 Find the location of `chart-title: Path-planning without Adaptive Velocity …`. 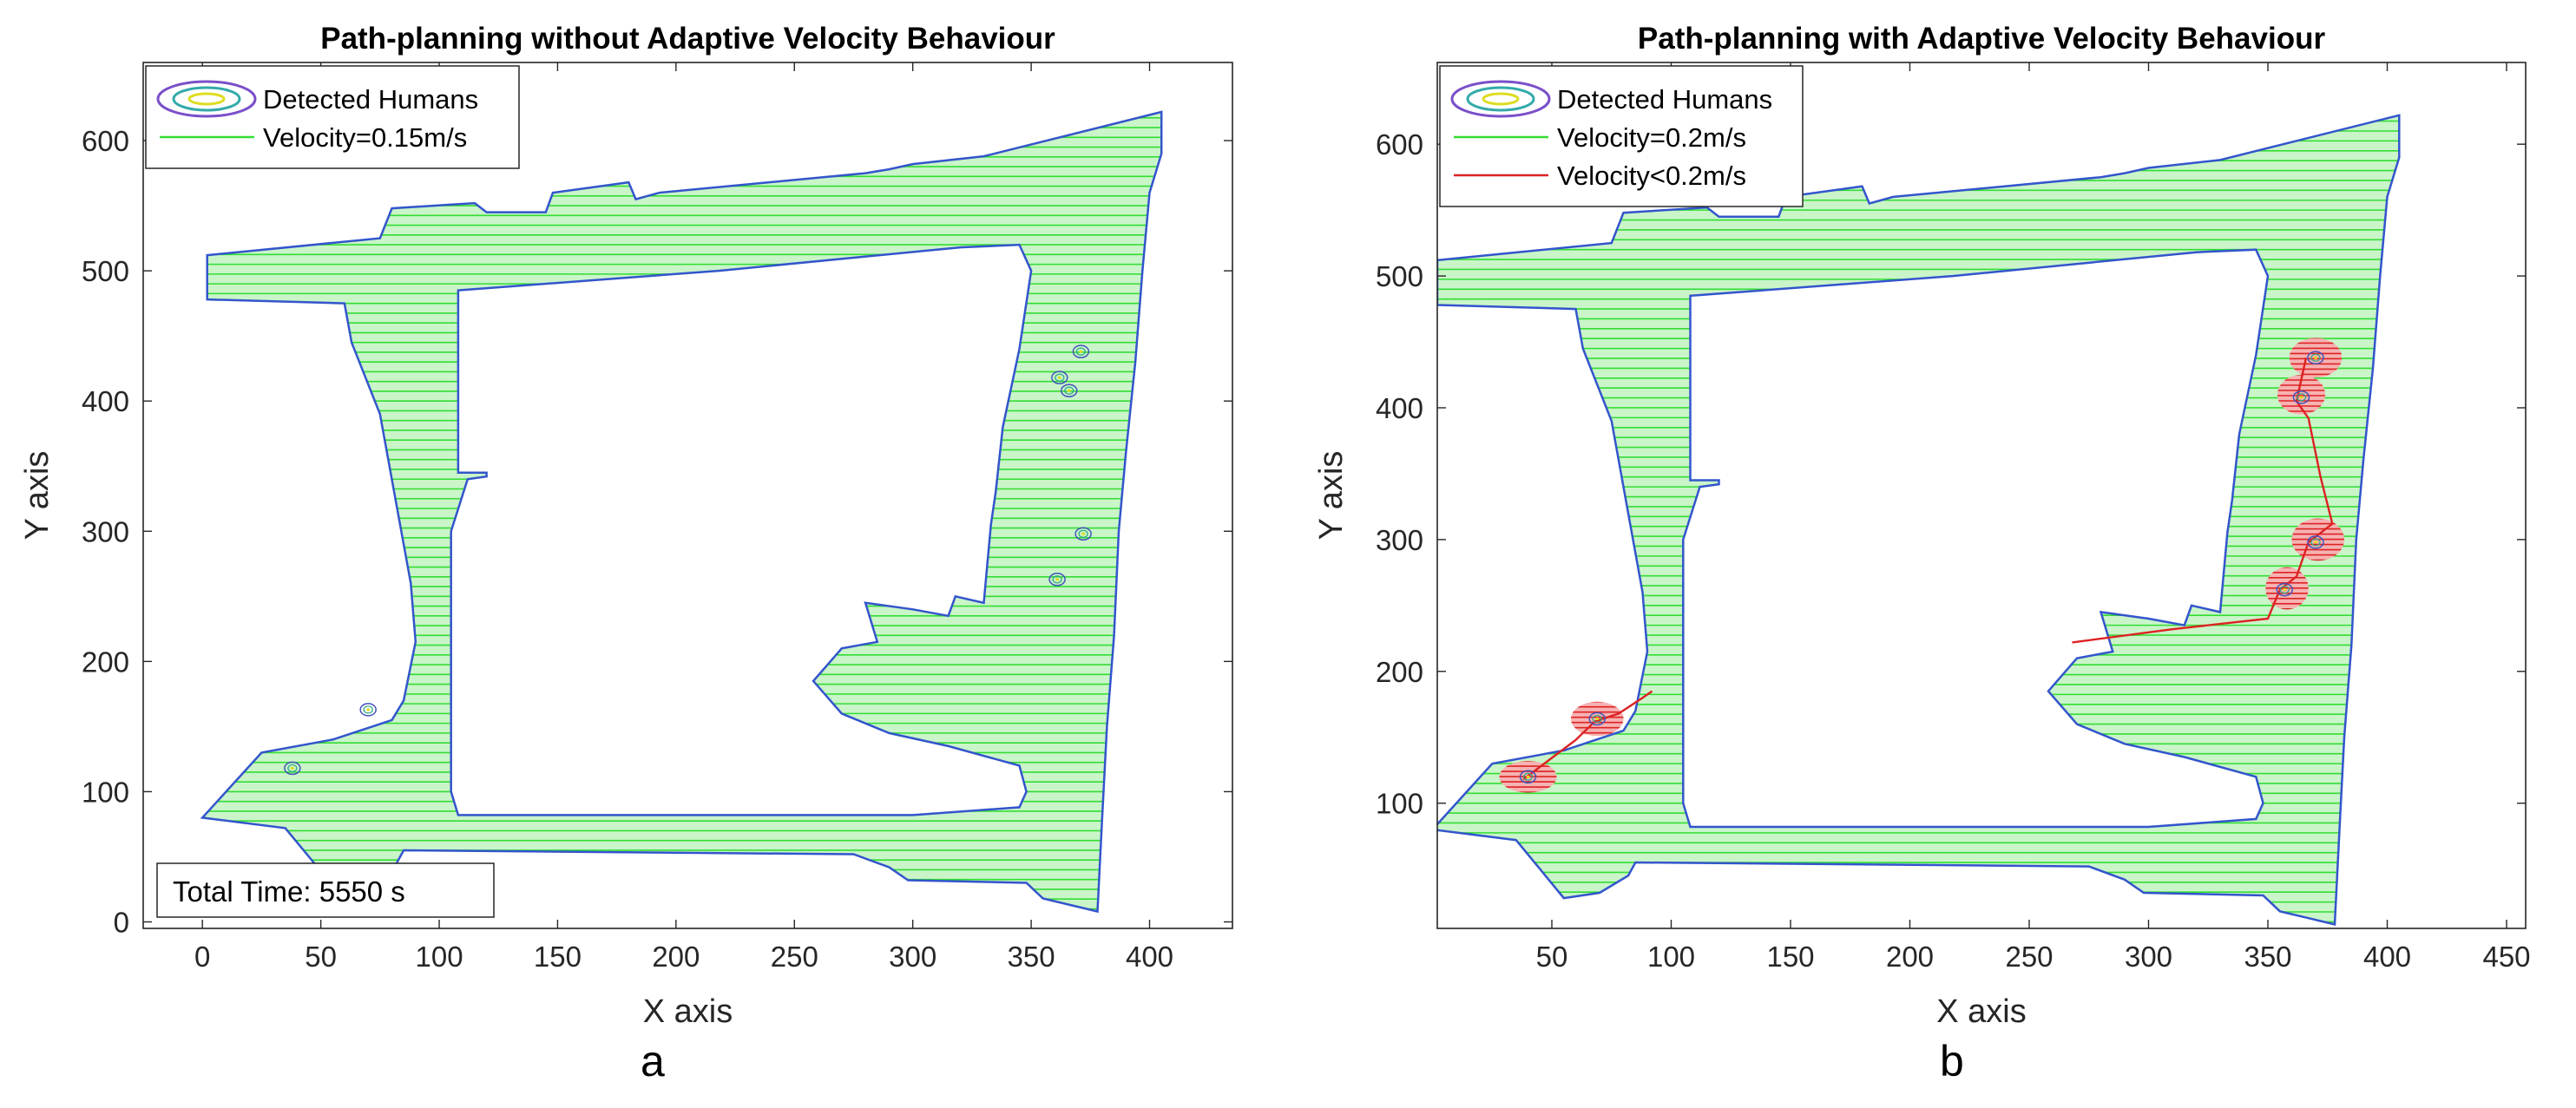

chart-title: Path-planning without Adaptive Velocity … is located at coordinates (687, 39).